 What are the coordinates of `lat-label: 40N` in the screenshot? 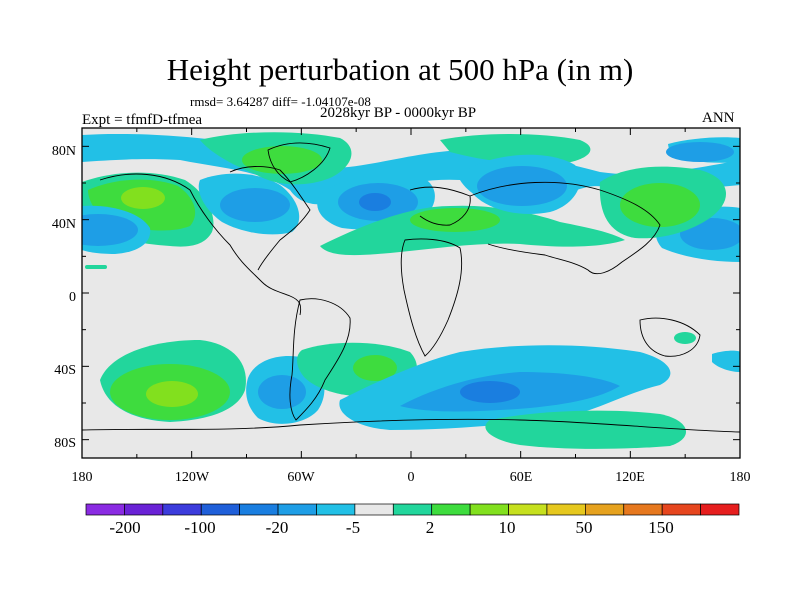 It's located at (64, 224).